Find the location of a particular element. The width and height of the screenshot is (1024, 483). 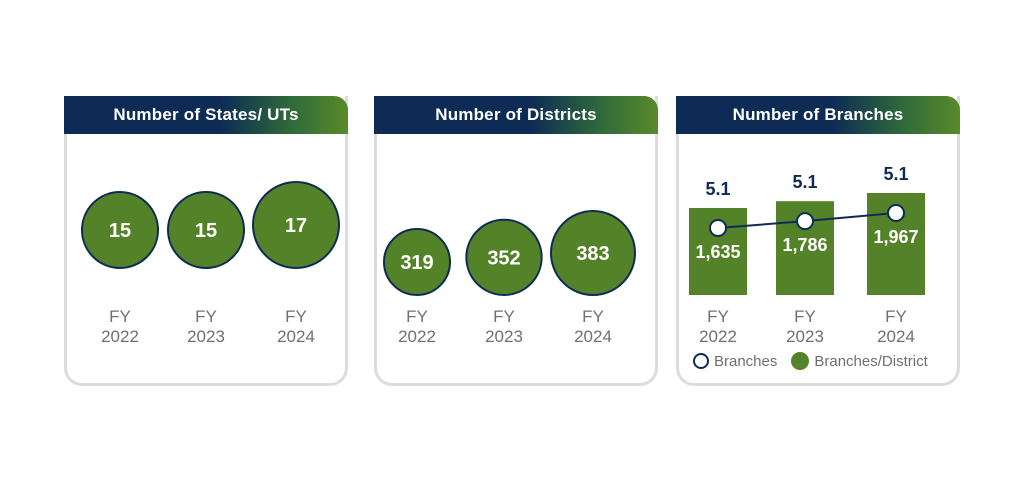

branches-value-2: 1,967 is located at coordinates (895, 237).